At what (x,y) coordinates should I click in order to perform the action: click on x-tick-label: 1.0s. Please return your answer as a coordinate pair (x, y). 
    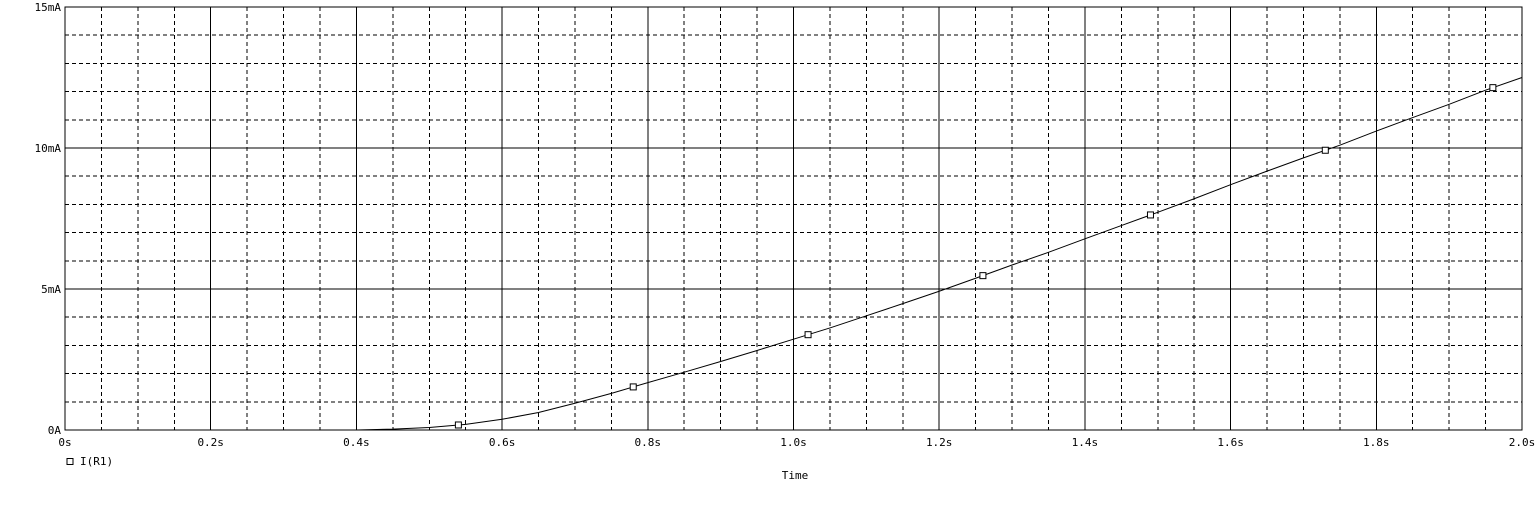
    Looking at the image, I should click on (793, 442).